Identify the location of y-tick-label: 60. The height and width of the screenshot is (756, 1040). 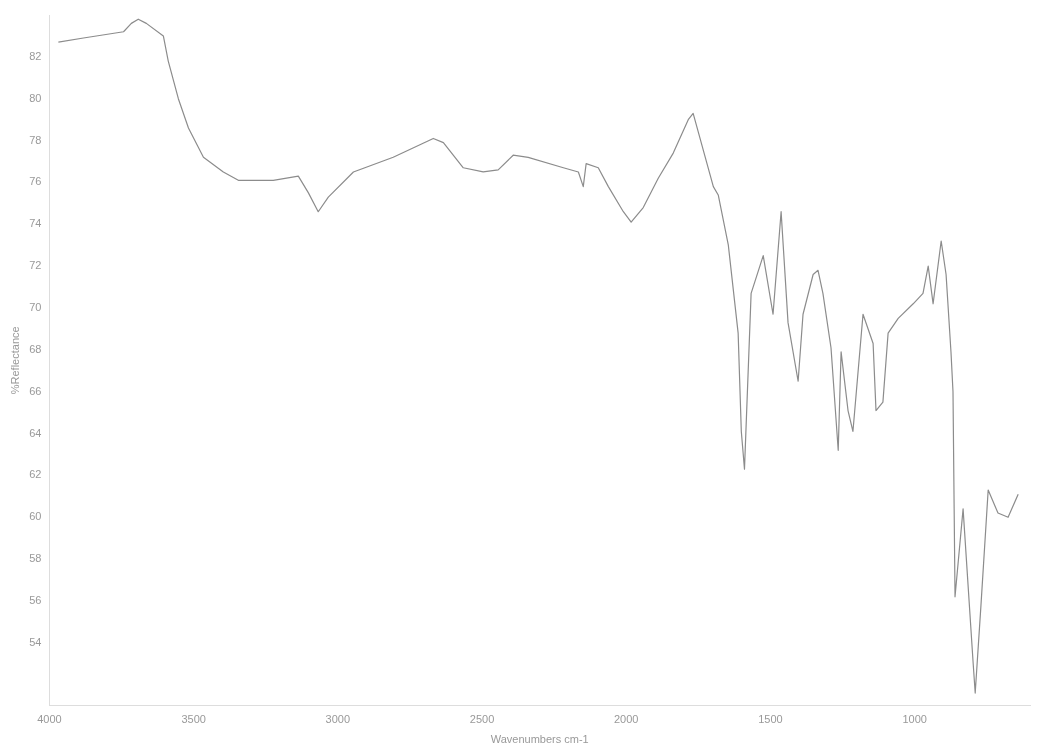
(35, 516).